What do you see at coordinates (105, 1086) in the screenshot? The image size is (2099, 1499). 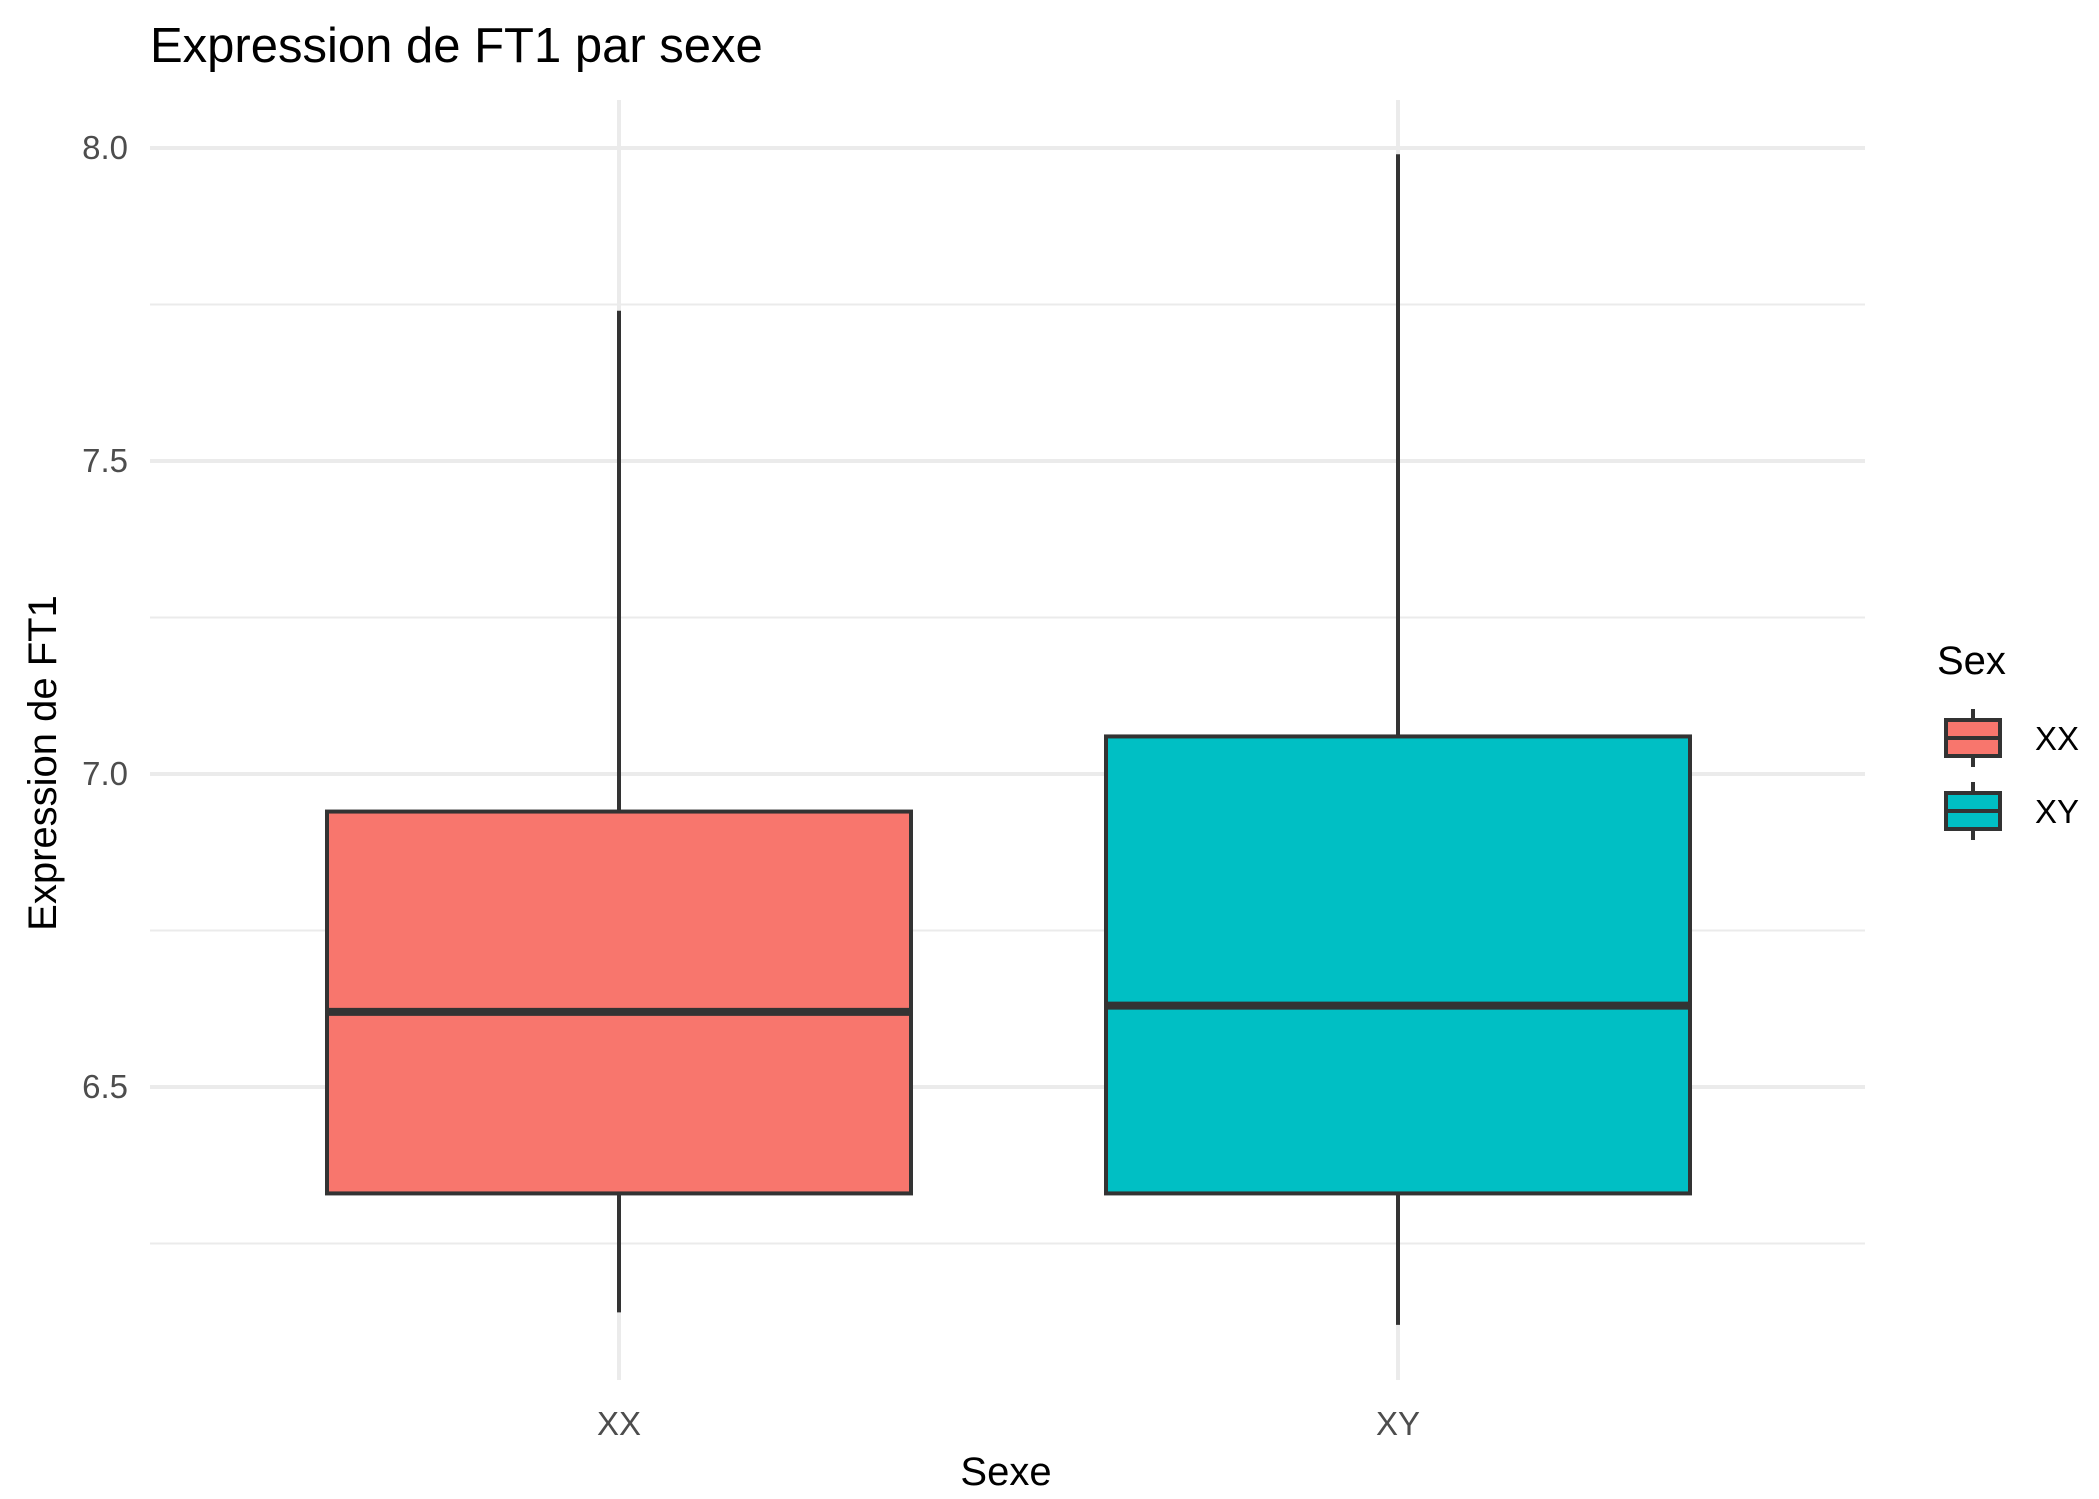 I see `y-tick-label: 6.5` at bounding box center [105, 1086].